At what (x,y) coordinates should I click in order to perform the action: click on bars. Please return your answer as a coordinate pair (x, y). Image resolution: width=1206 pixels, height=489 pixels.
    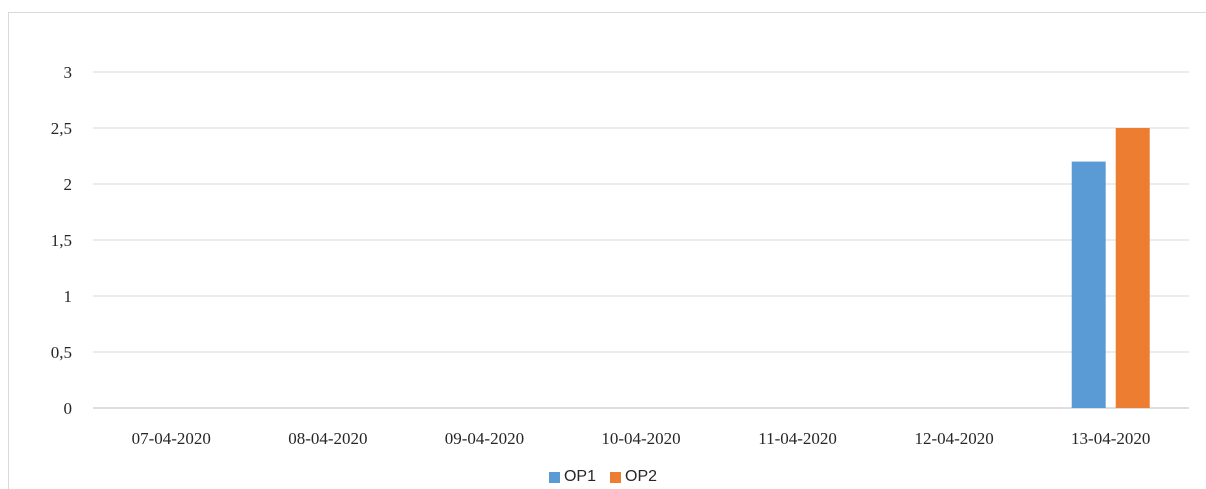
    Looking at the image, I should click on (1110, 268).